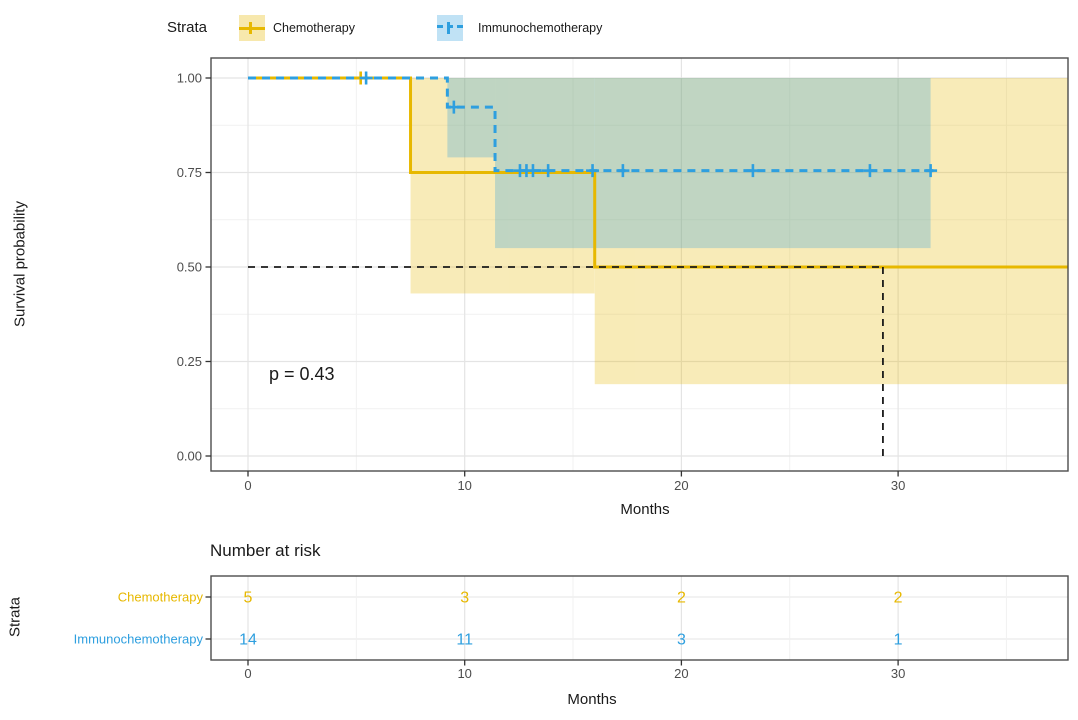  I want to click on legend-line-immunochemotherapy, so click(450, 26).